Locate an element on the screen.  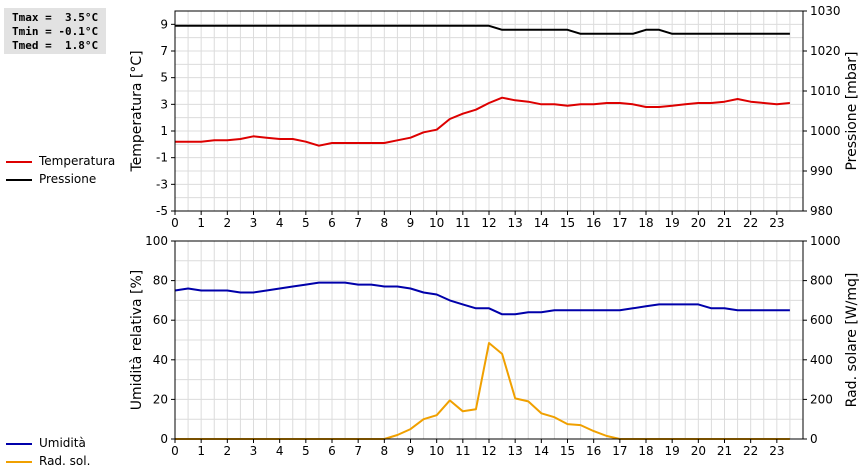
chart2-y2-axis-title: Rad. solare [W/mq] is located at coordinates (852, 340).